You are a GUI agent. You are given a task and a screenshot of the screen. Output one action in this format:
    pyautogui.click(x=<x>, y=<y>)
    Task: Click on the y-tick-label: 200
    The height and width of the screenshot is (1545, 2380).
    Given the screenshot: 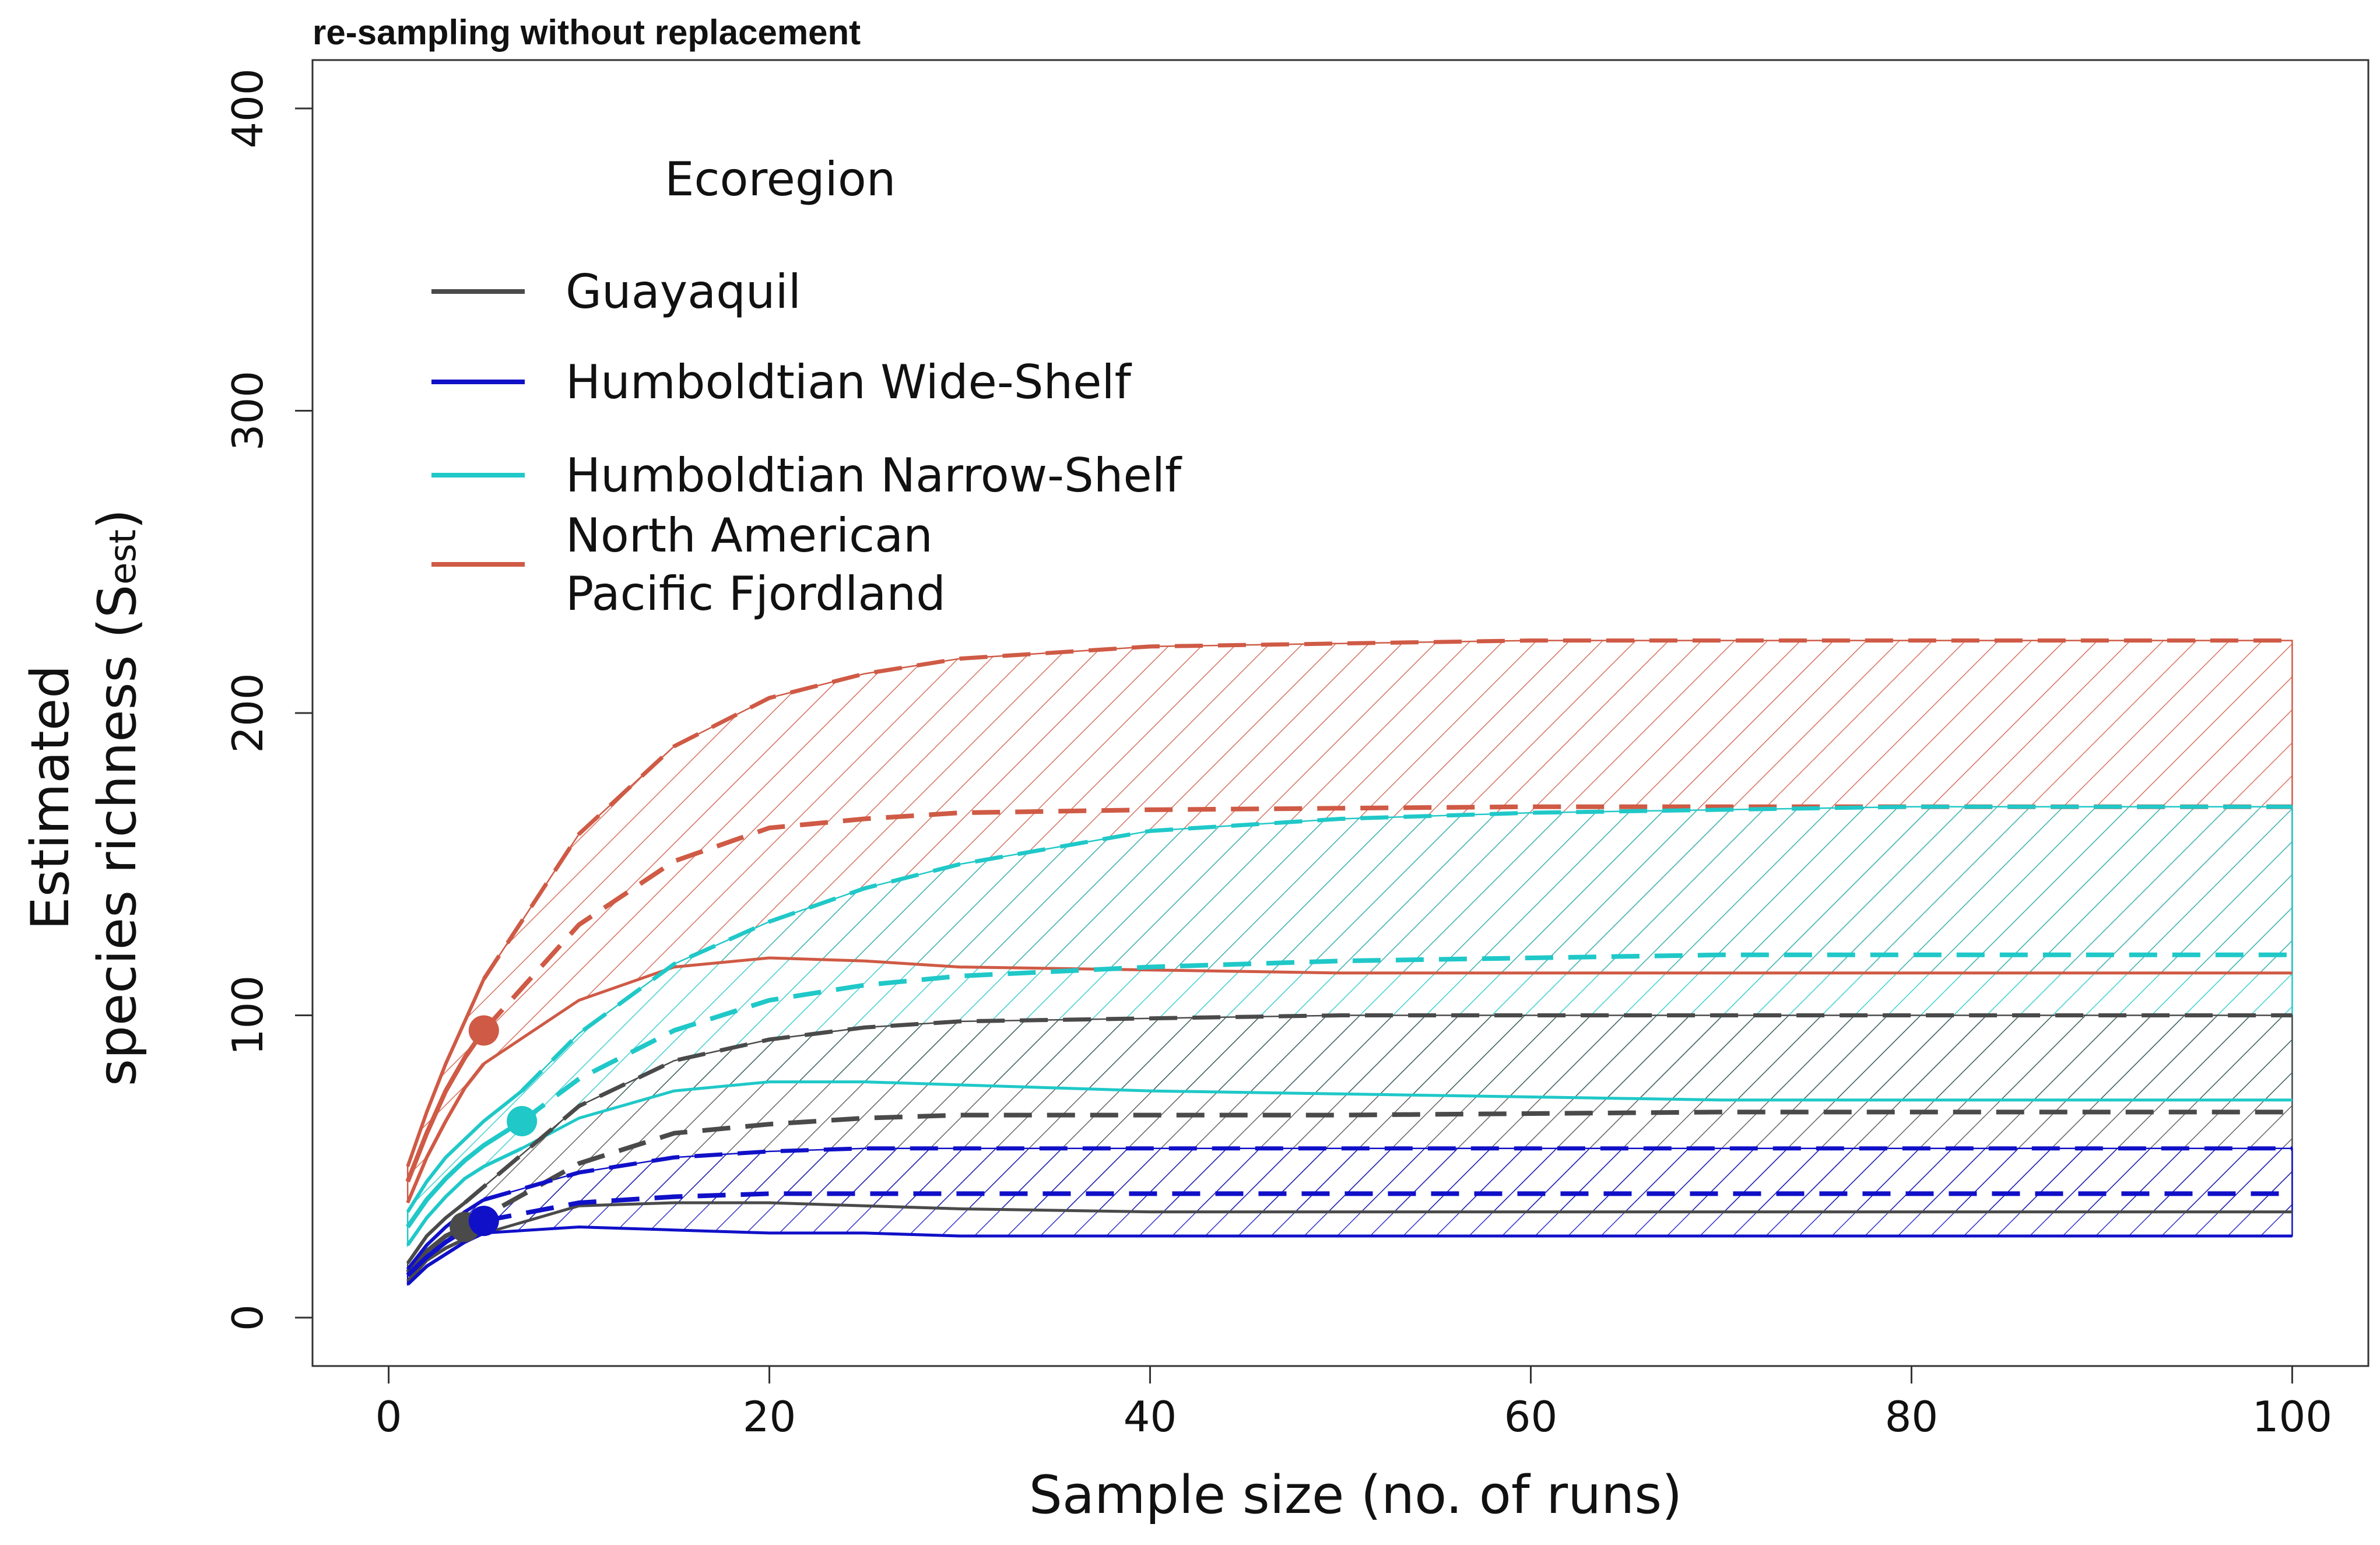 What is the action you would take?
    pyautogui.click(x=247, y=713)
    